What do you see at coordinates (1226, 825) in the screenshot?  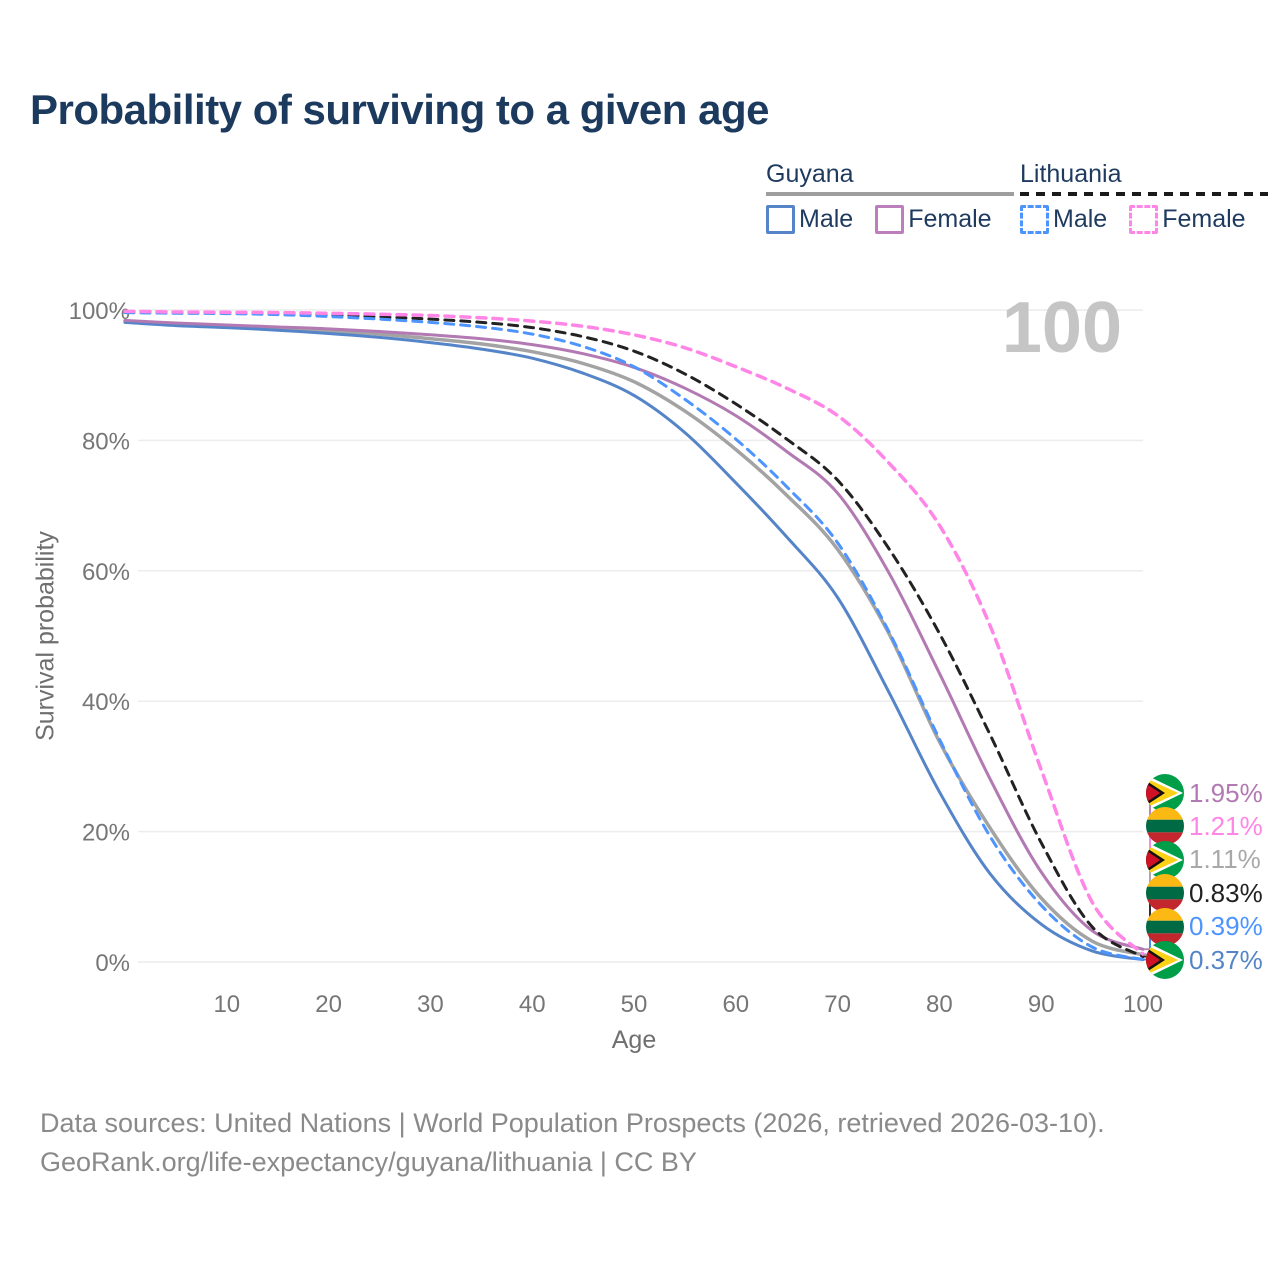 I see `end-label-value: 1.21%` at bounding box center [1226, 825].